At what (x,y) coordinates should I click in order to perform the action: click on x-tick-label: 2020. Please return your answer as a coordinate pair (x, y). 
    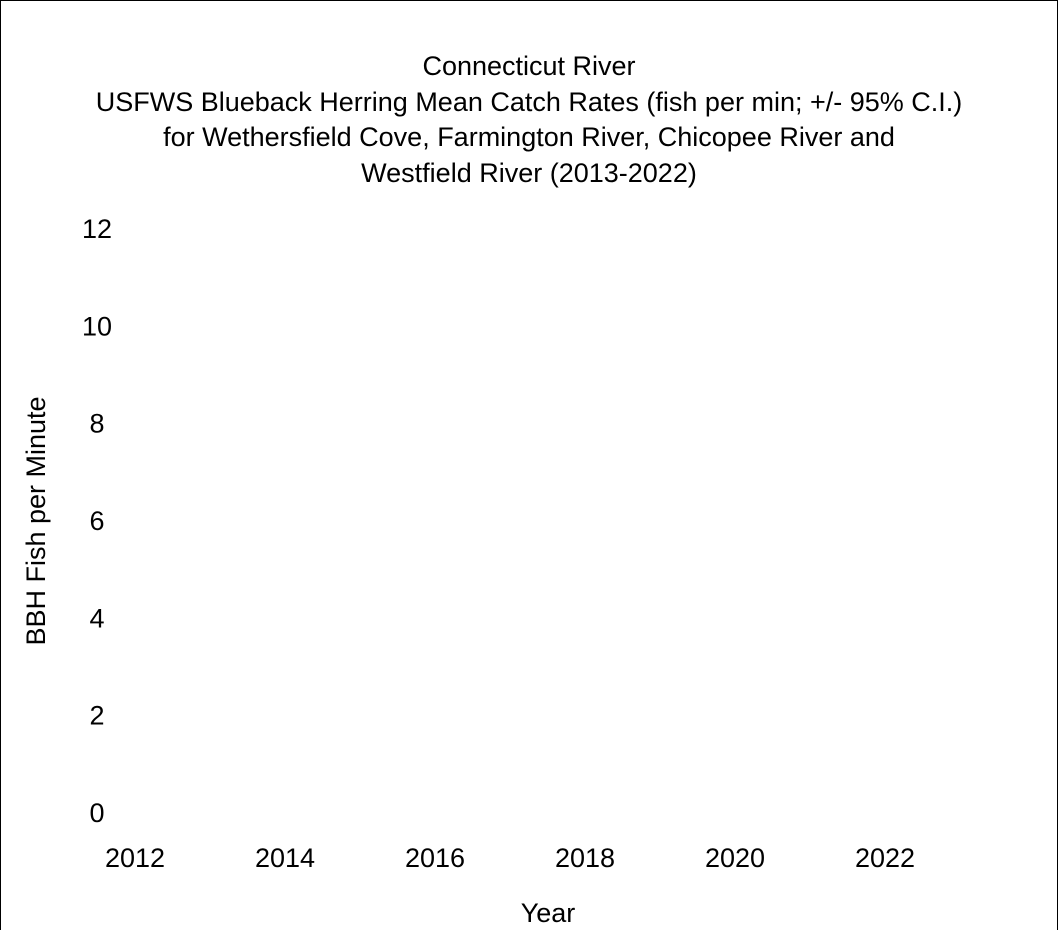
    Looking at the image, I should click on (735, 858).